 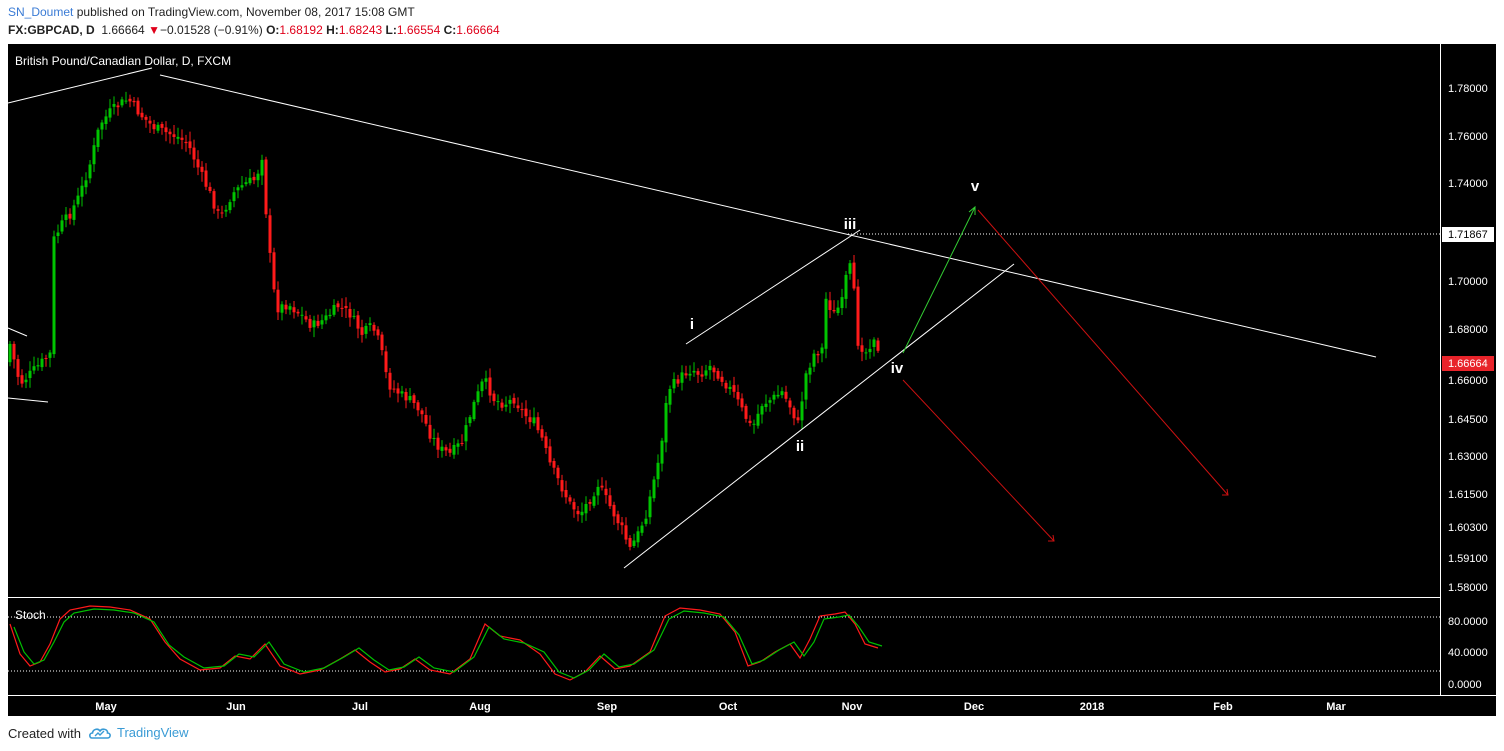 What do you see at coordinates (972, 210) in the screenshot?
I see `projection-green-head` at bounding box center [972, 210].